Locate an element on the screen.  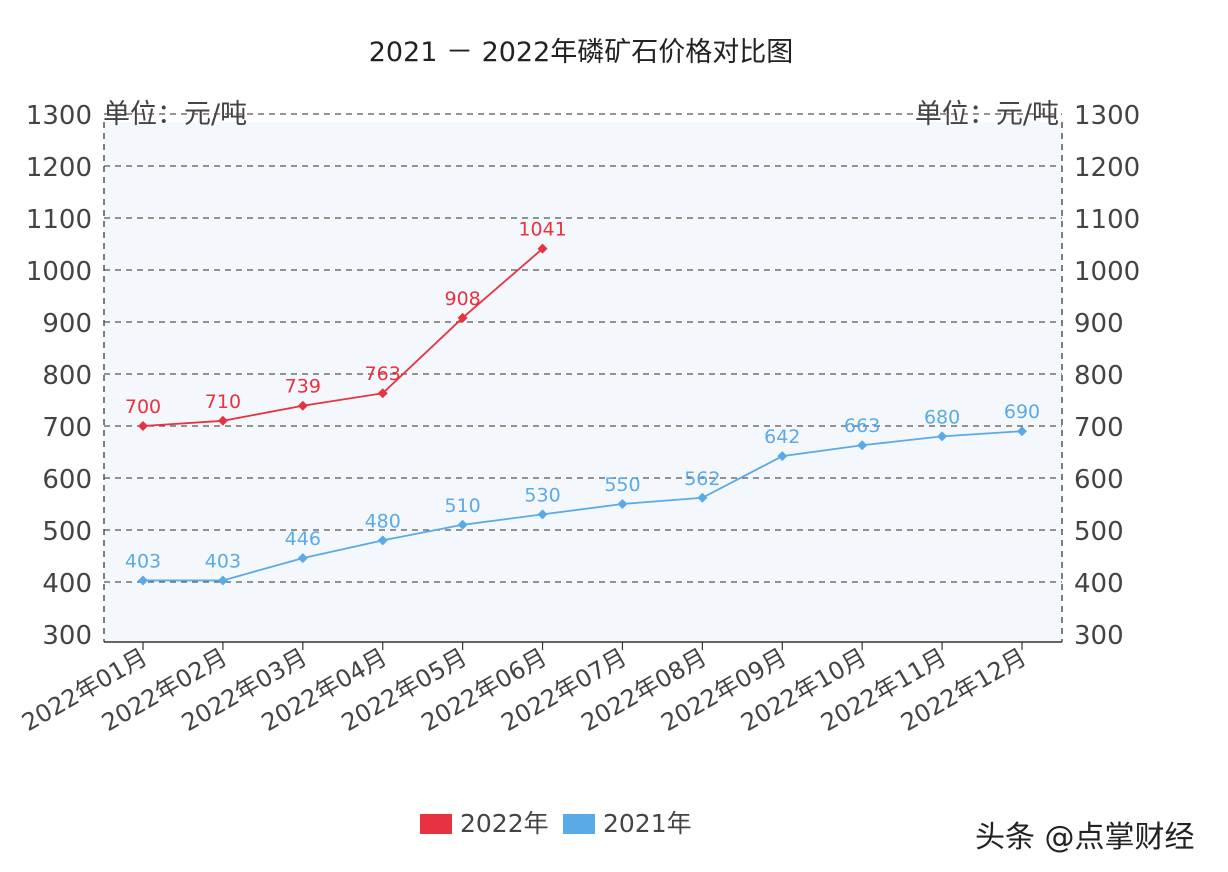
data-label: 739 is located at coordinates (303, 387).